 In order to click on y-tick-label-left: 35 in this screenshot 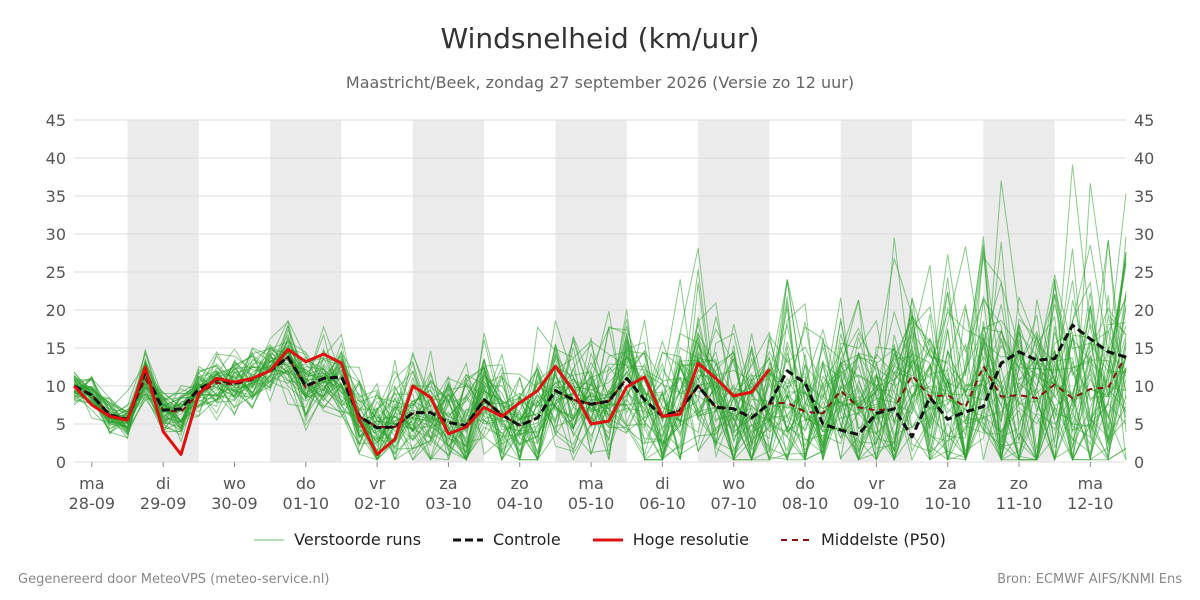, I will do `click(56, 196)`.